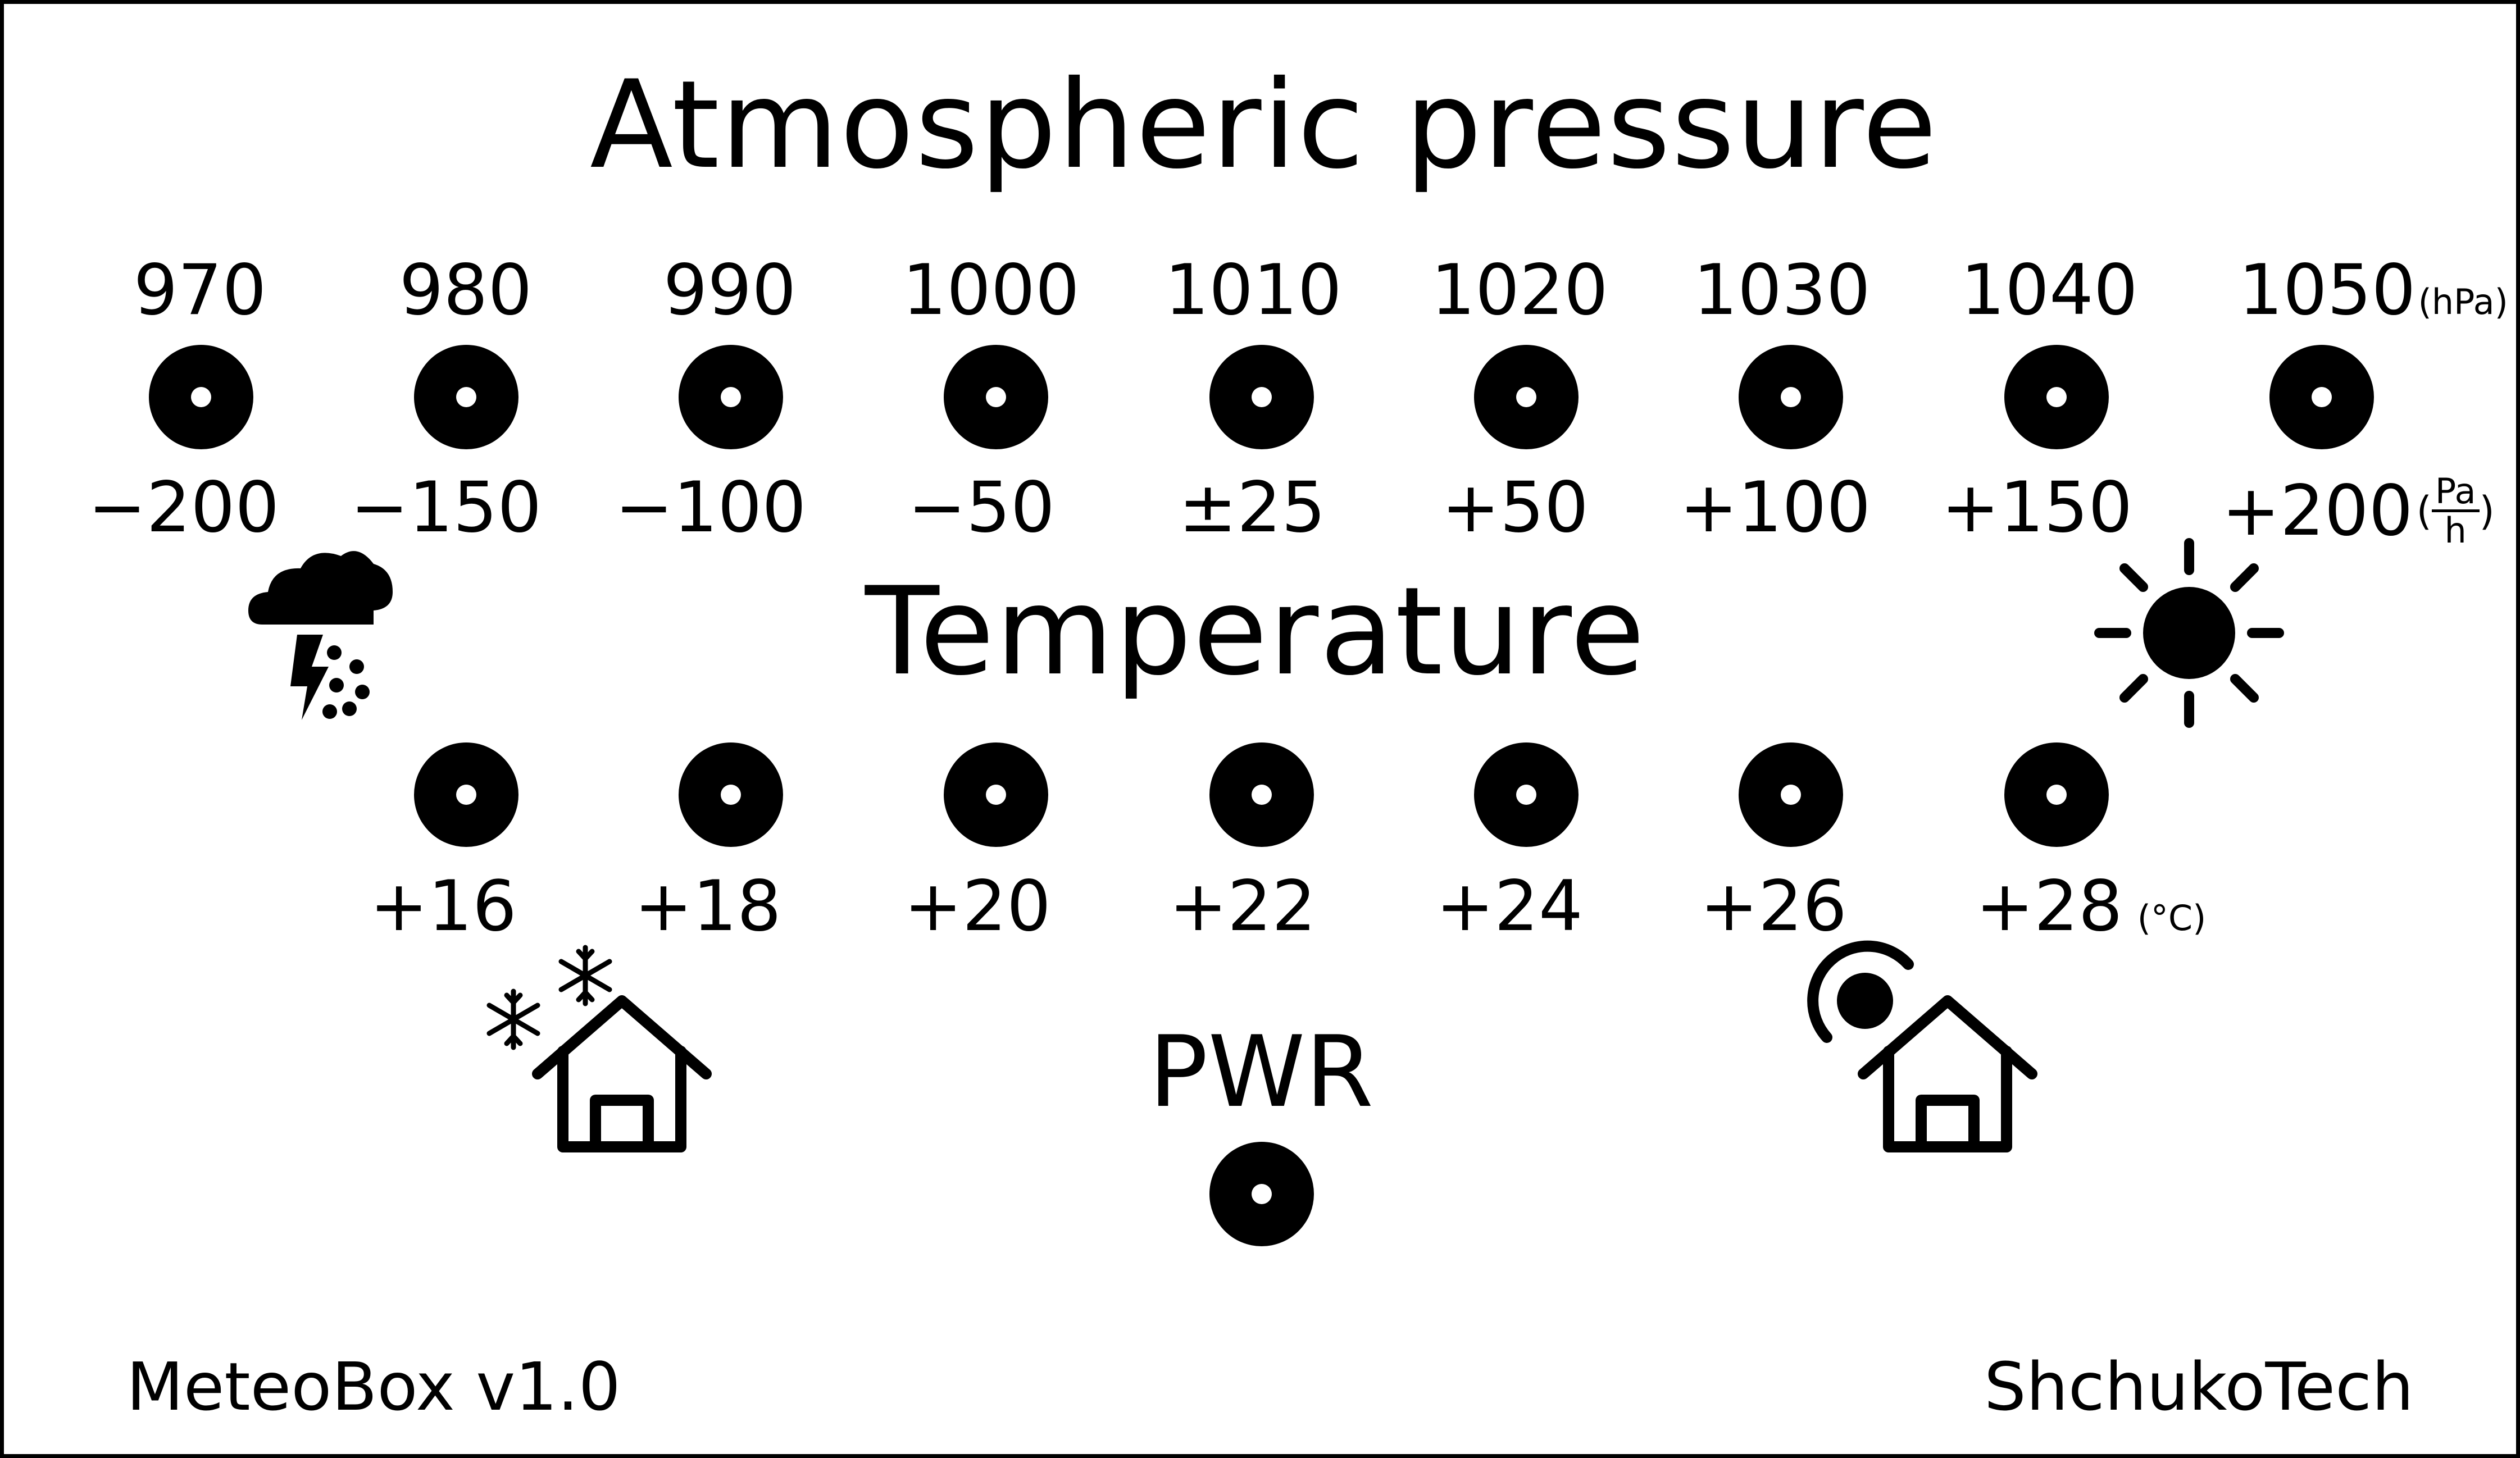 The image size is (2520, 1458). What do you see at coordinates (2037, 507) in the screenshot?
I see `trend-label-plus-150: +150` at bounding box center [2037, 507].